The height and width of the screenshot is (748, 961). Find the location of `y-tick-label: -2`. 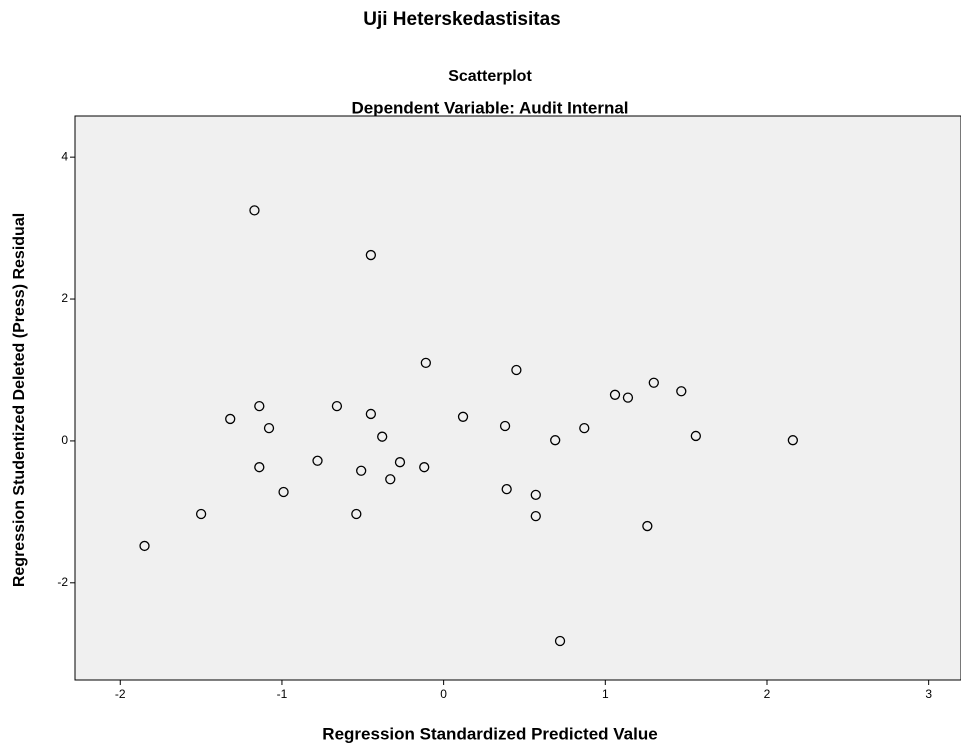

y-tick-label: -2 is located at coordinates (62, 582).